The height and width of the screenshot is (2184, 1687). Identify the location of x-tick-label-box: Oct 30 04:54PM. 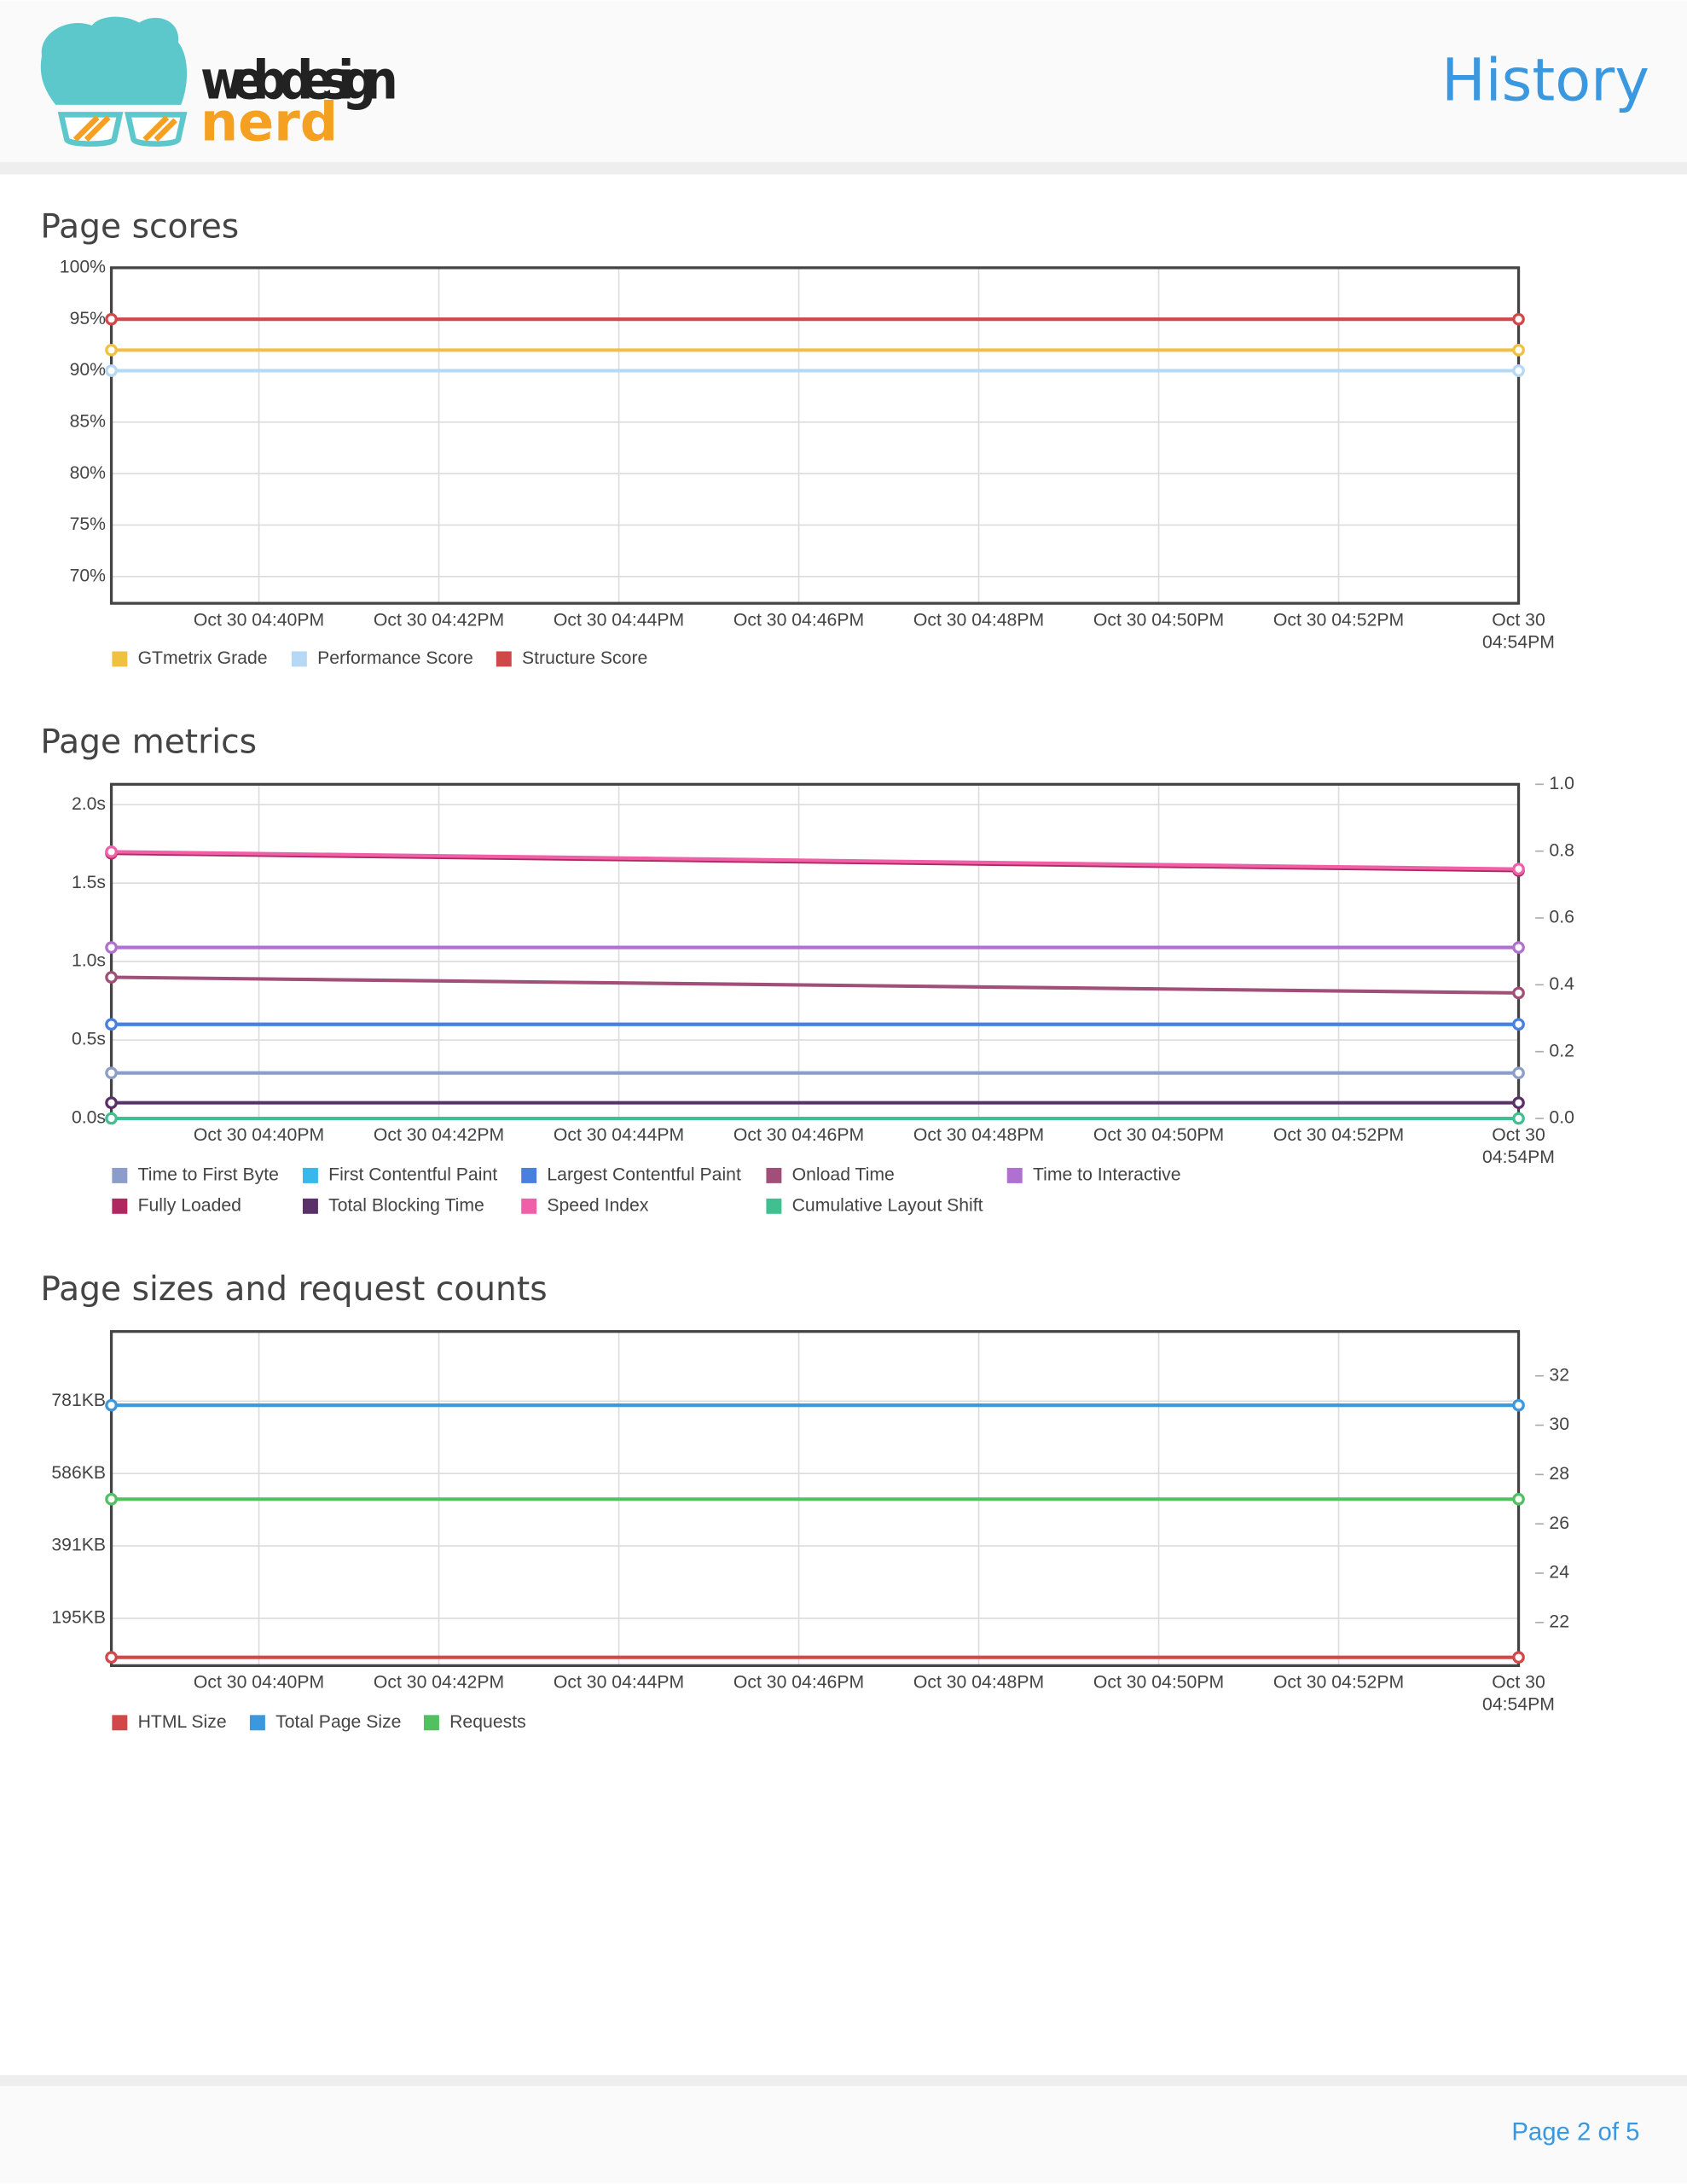
(1519, 1146).